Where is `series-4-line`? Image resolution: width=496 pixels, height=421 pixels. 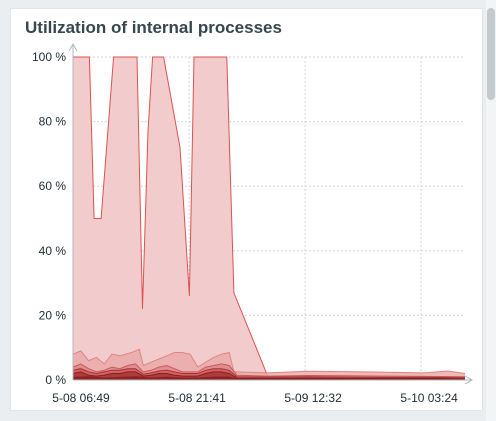 series-4-line is located at coordinates (269, 373).